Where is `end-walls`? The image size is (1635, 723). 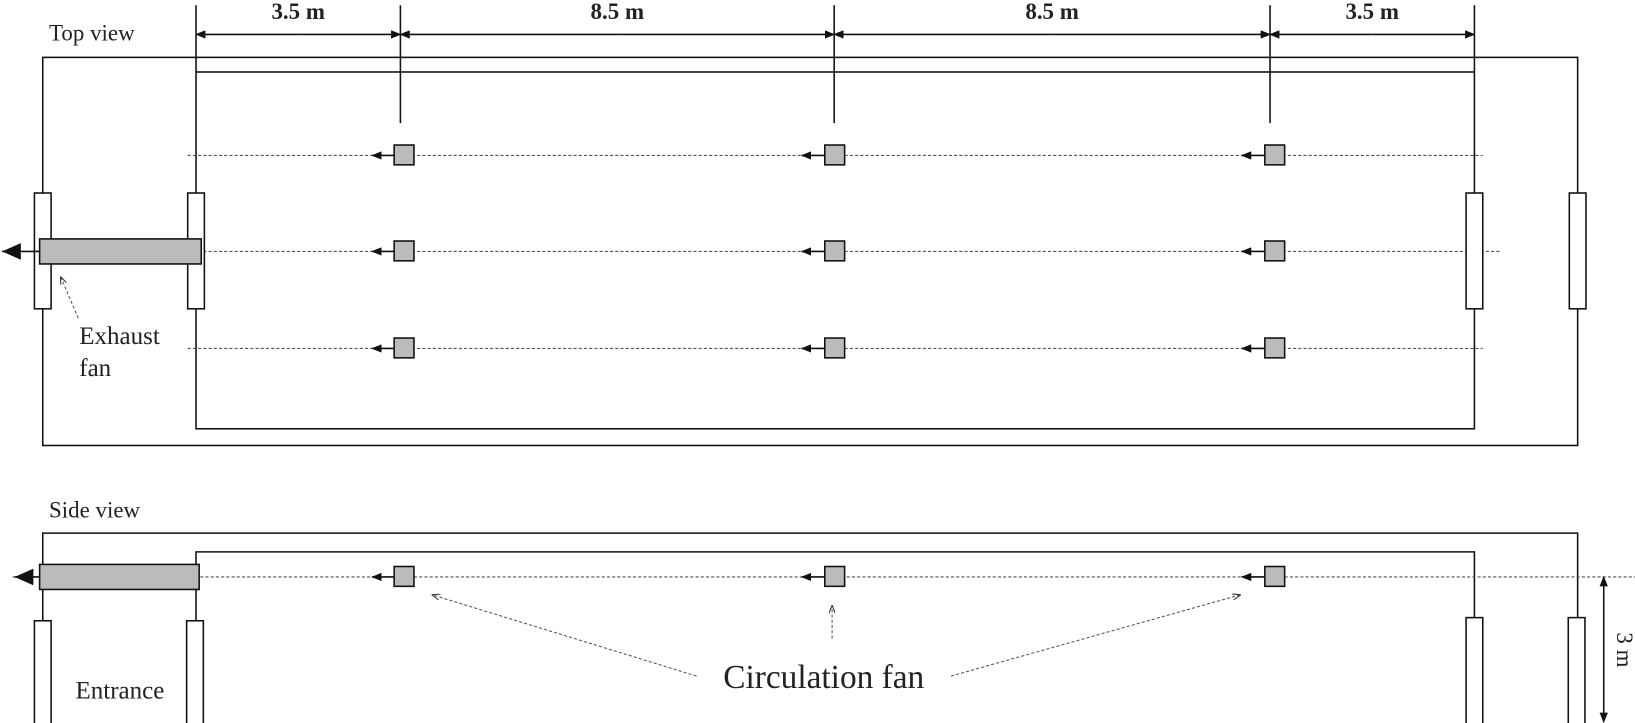
end-walls is located at coordinates (809, 669).